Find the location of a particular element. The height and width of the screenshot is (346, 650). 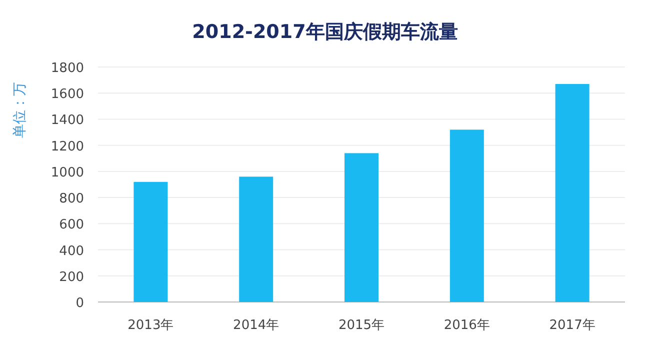

y-tick-label: 1800 is located at coordinates (67, 68).